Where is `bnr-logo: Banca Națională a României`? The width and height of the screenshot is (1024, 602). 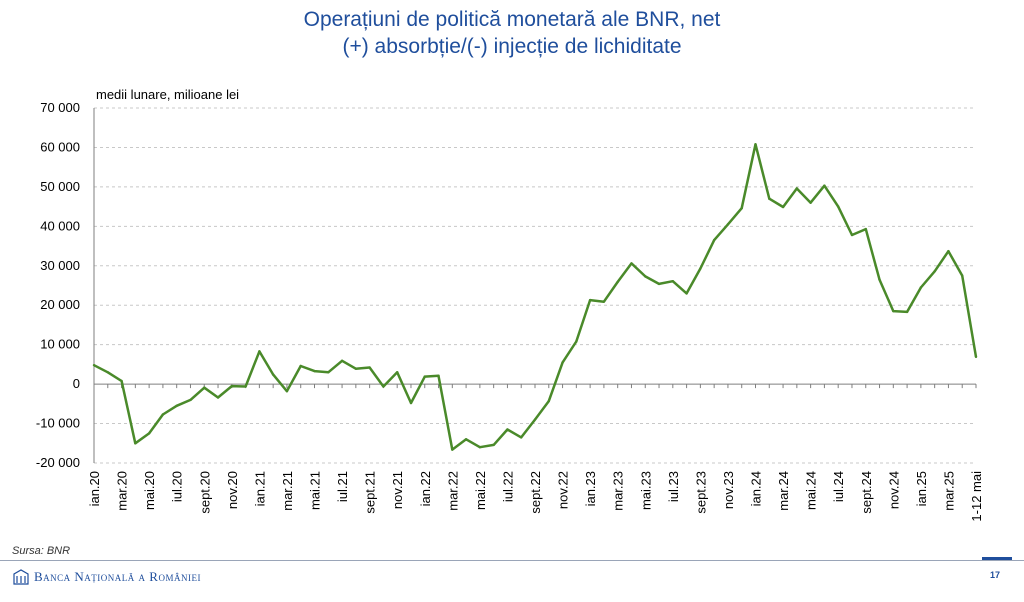
bnr-logo: Banca Națională a României is located at coordinates (106, 577).